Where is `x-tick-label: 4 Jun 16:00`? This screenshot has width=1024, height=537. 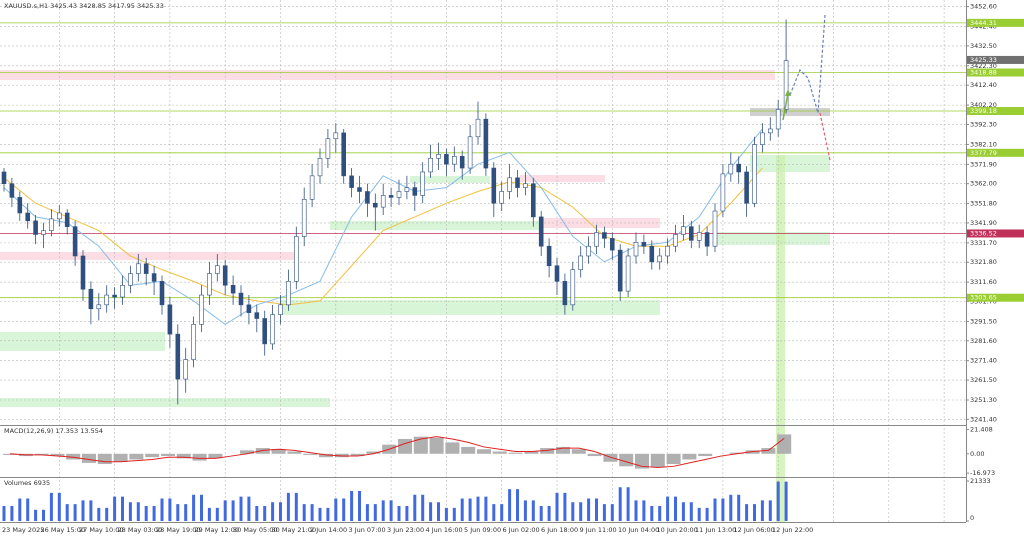
x-tick-label: 4 Jun 16:00 is located at coordinates (444, 530).